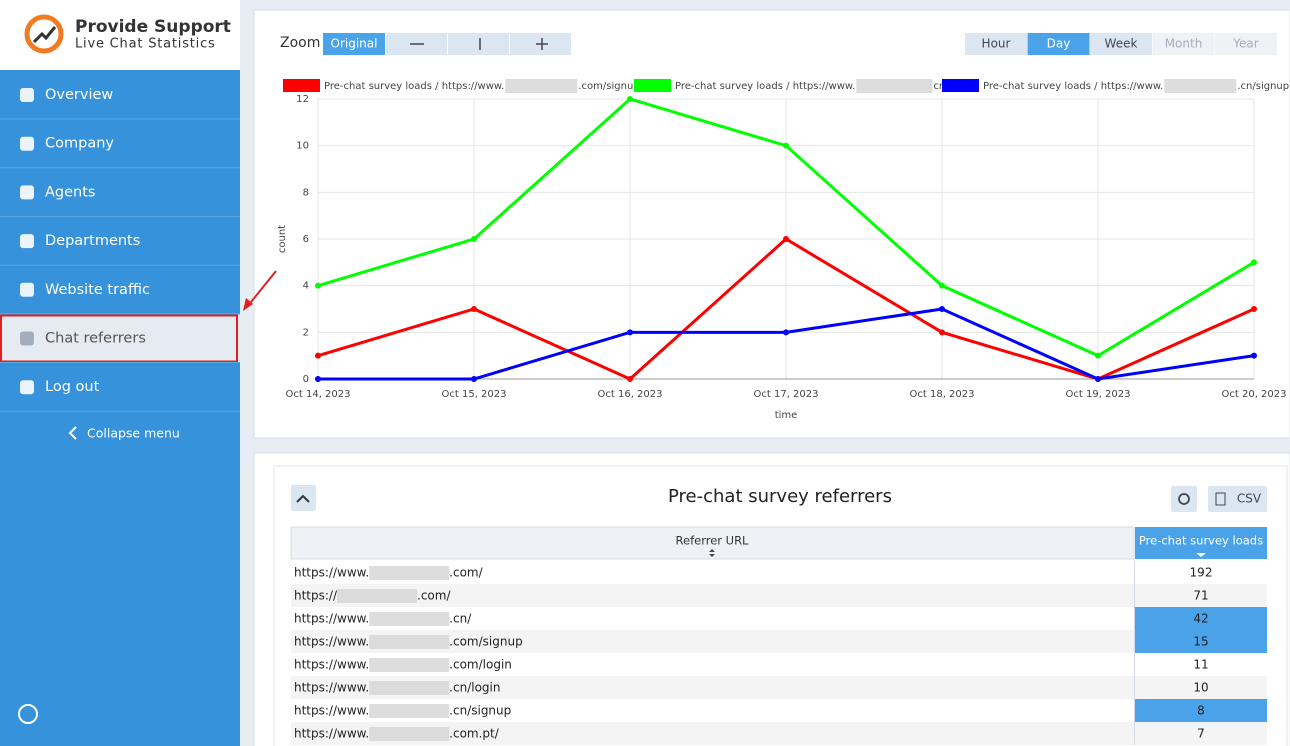  I want to click on column-header: Pre-chat survey loads, so click(1201, 541).